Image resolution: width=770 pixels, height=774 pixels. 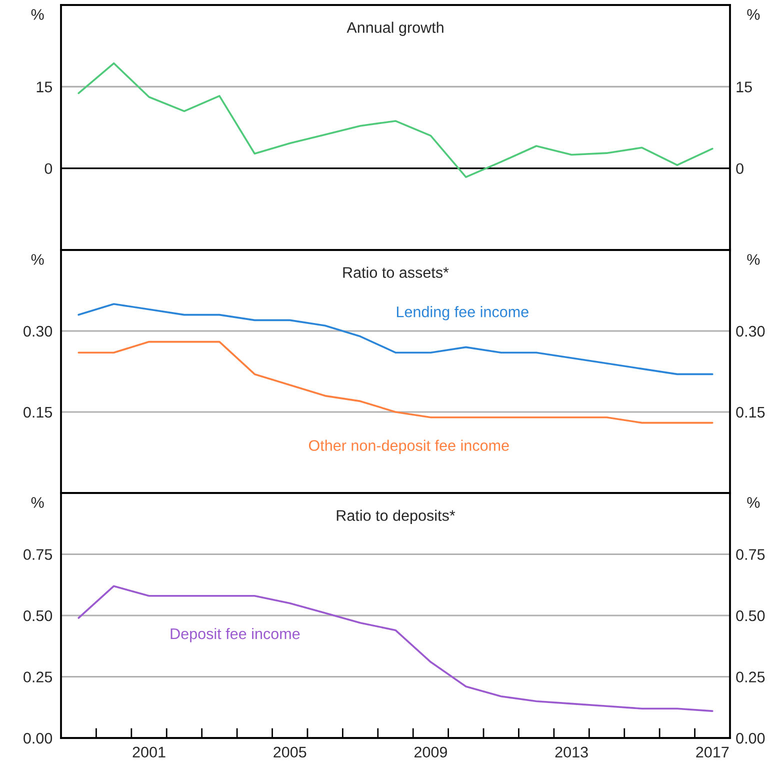 I want to click on y2-tick-label: 15, so click(x=744, y=87).